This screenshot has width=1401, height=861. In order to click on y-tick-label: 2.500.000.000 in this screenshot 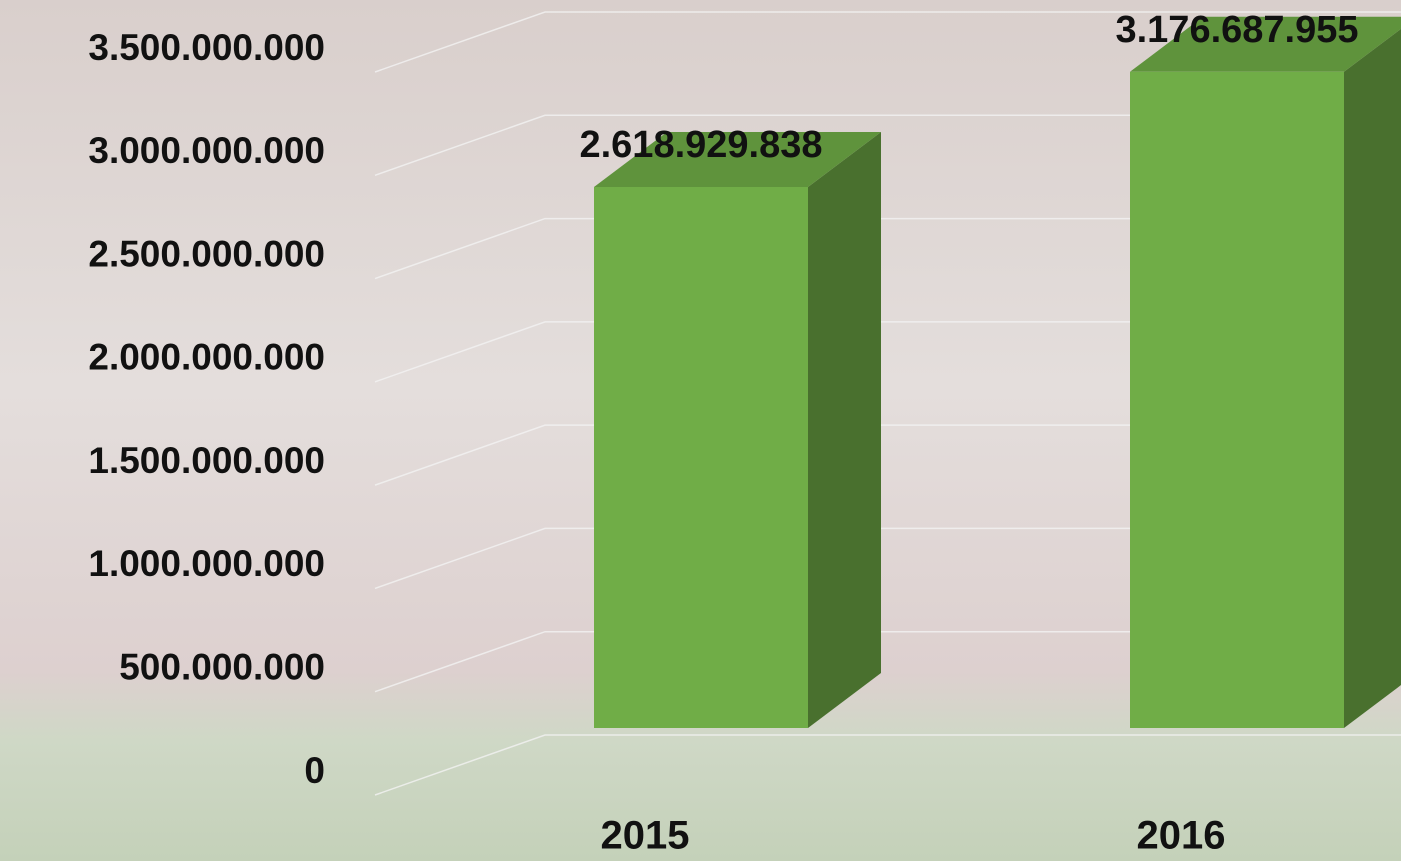, I will do `click(206, 253)`.